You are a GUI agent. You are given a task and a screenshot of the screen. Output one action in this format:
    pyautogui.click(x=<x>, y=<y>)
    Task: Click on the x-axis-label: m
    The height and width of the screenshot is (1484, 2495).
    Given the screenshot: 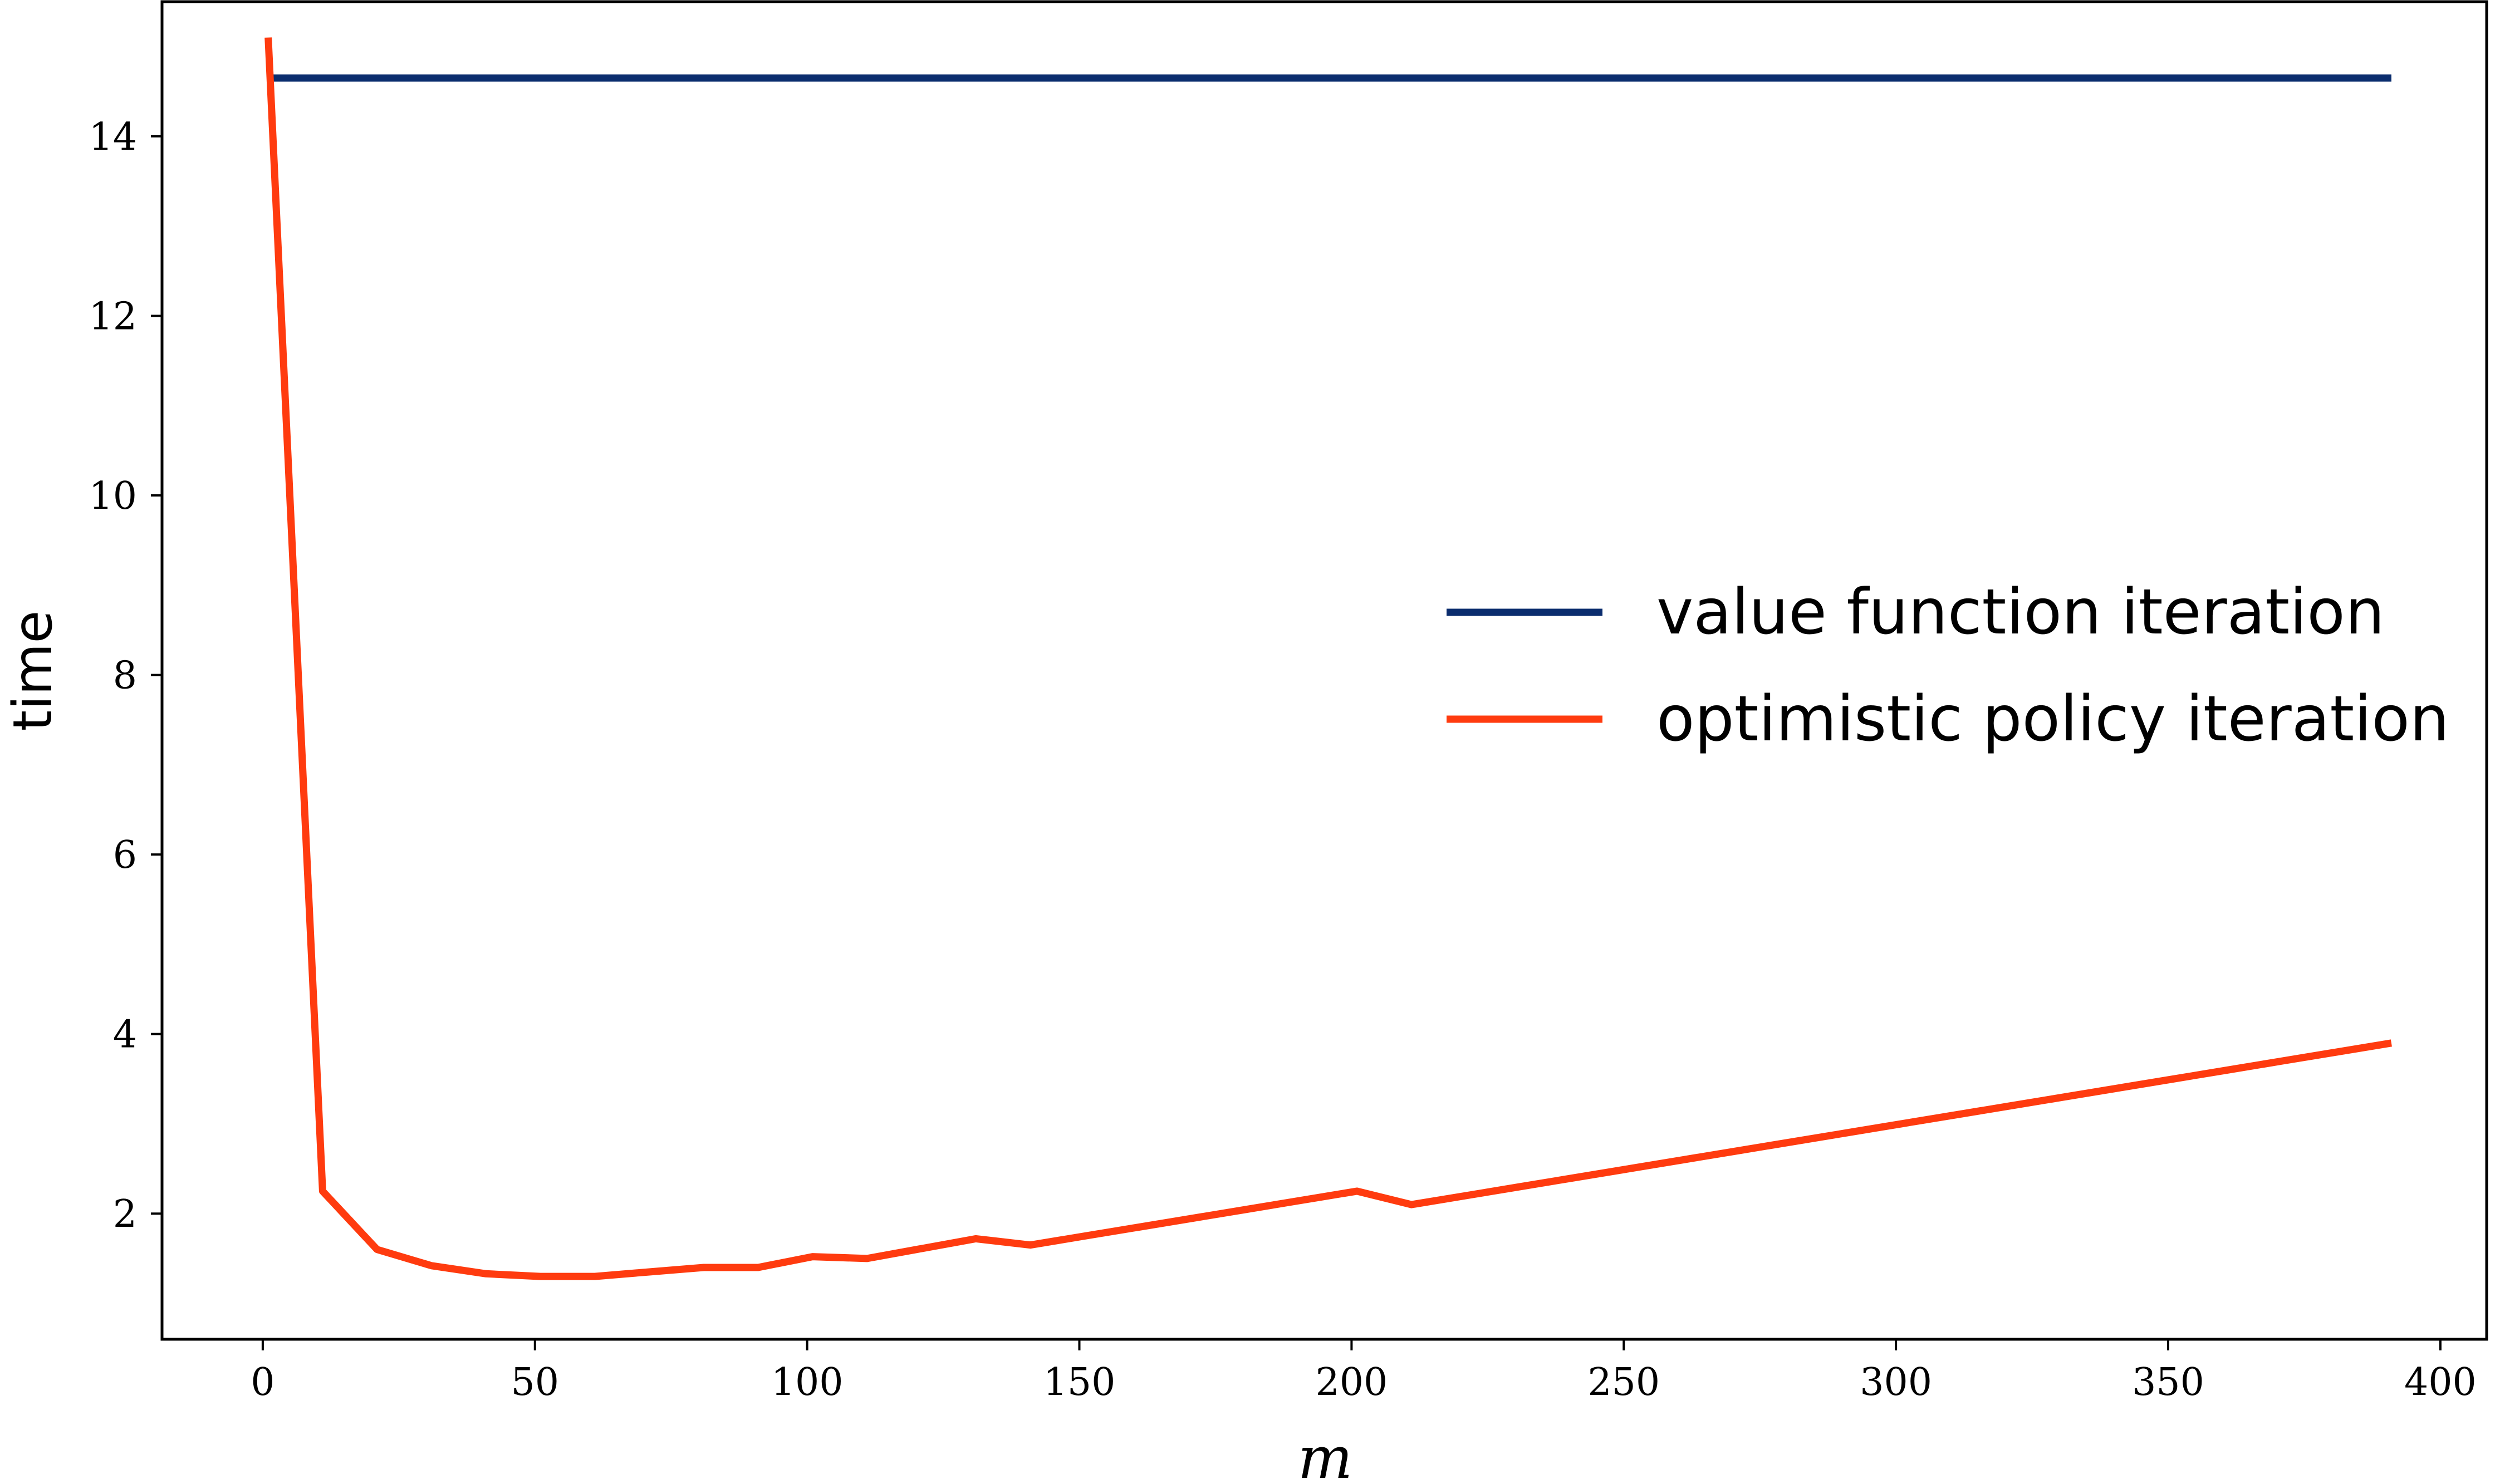 What is the action you would take?
    pyautogui.click(x=1325, y=1454)
    